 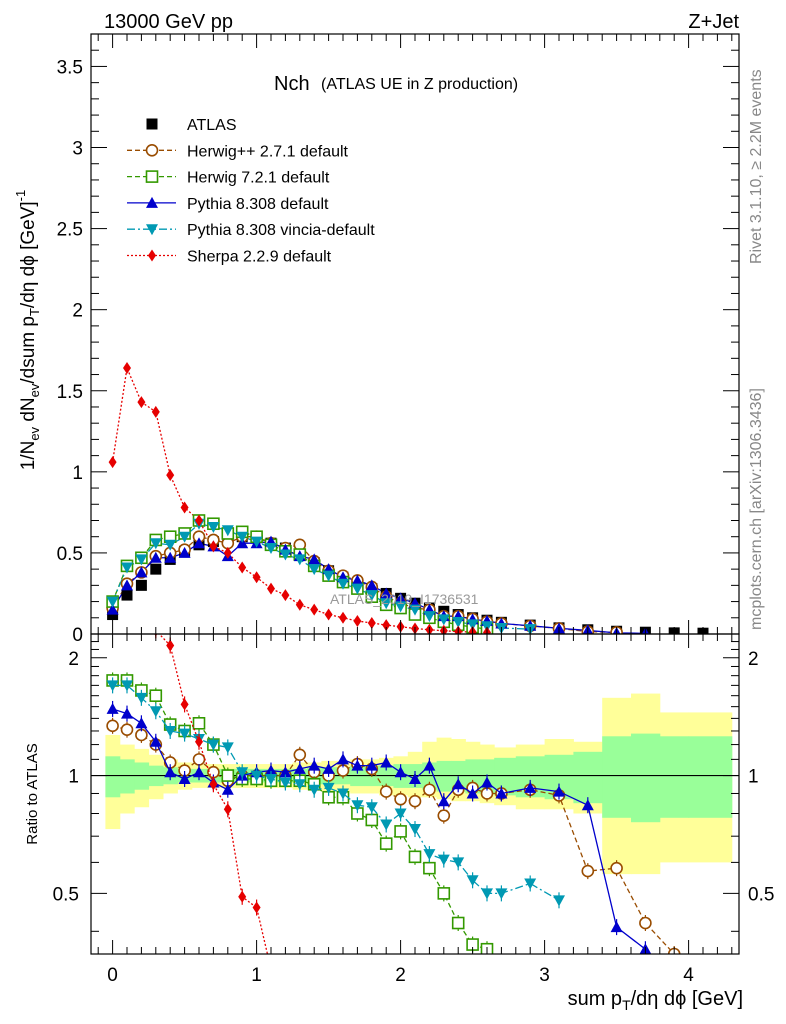 I want to click on y-tick-label: 1, so click(x=77, y=473).